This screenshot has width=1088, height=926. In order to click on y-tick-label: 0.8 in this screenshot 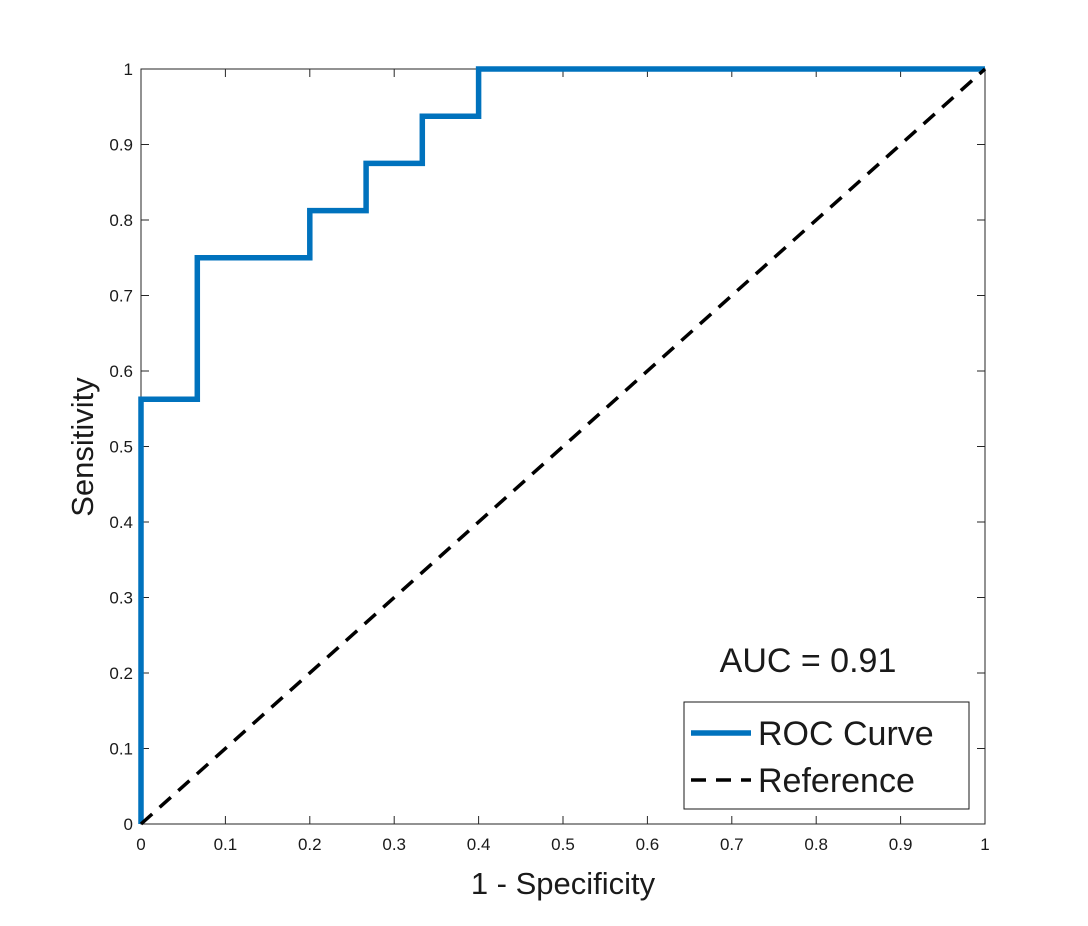, I will do `click(121, 220)`.